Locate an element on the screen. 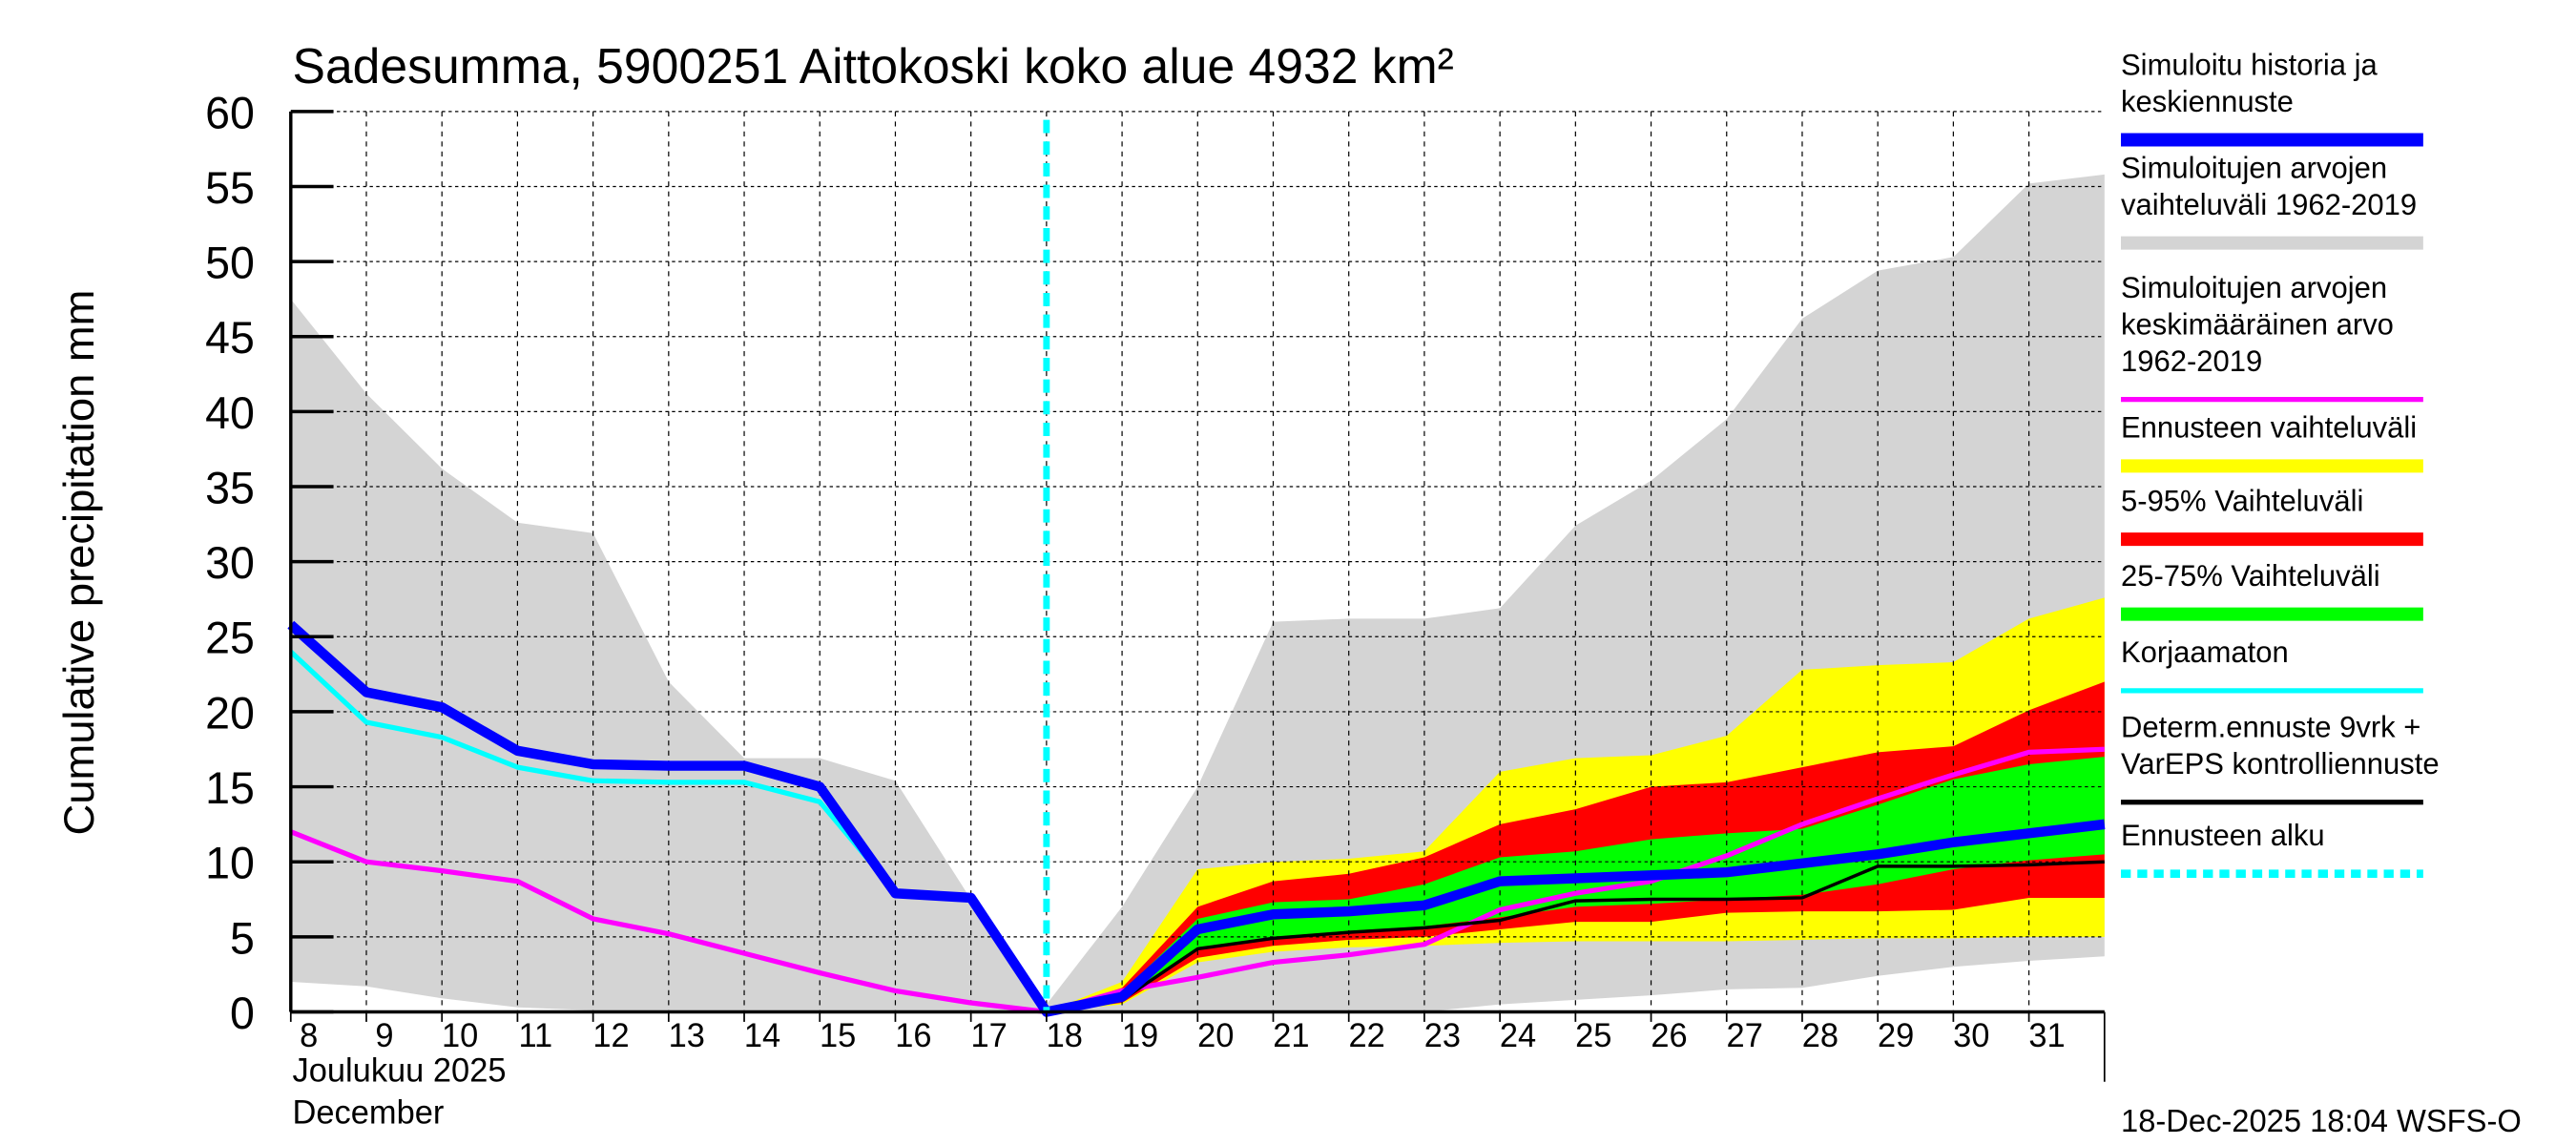 The height and width of the screenshot is (1145, 2576). y-tick-label: 20 is located at coordinates (230, 713).